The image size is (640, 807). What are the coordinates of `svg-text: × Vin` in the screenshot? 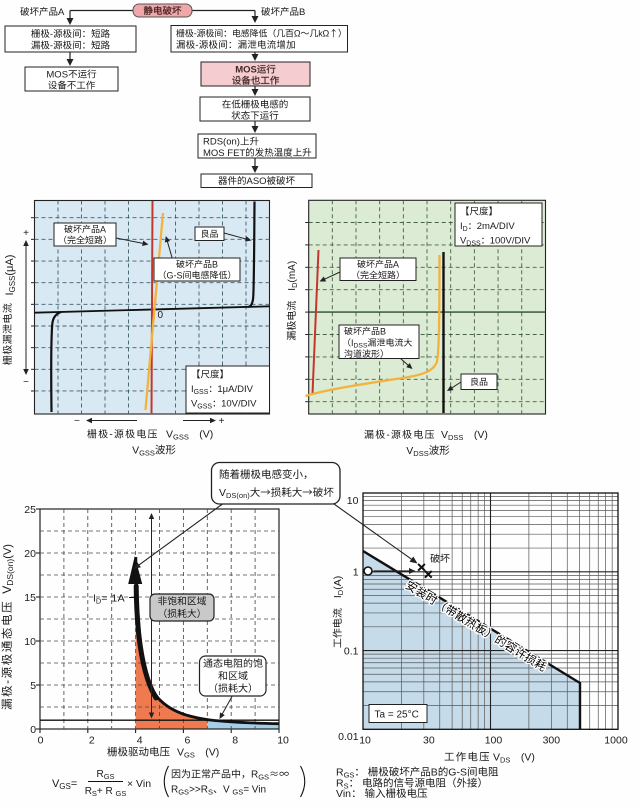 It's located at (139, 784).